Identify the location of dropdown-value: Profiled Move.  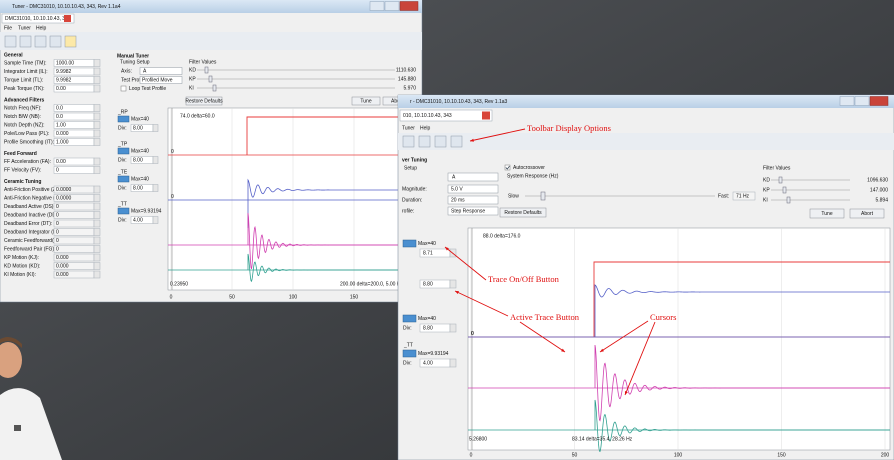
(157, 80).